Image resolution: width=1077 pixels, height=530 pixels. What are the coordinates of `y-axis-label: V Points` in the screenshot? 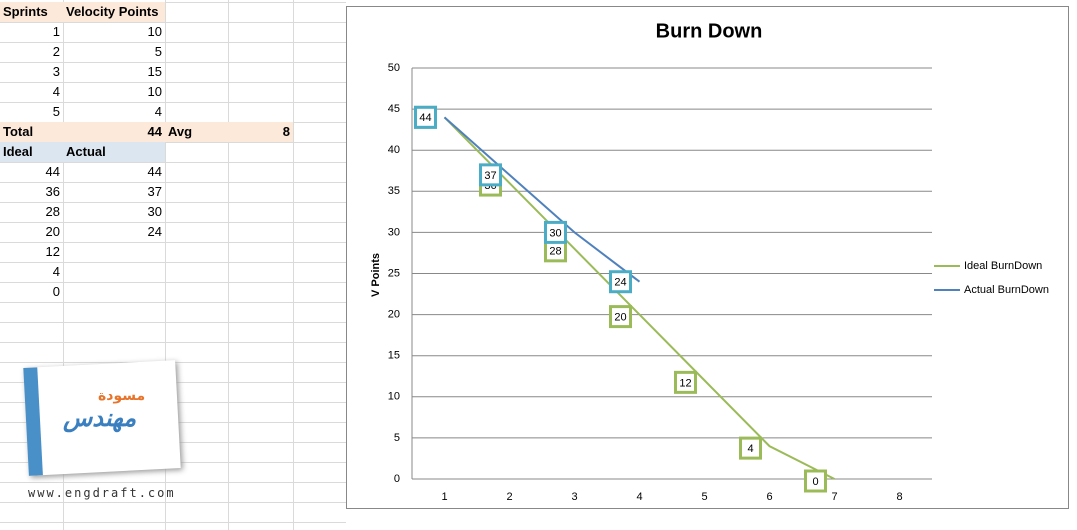 It's located at (376, 275).